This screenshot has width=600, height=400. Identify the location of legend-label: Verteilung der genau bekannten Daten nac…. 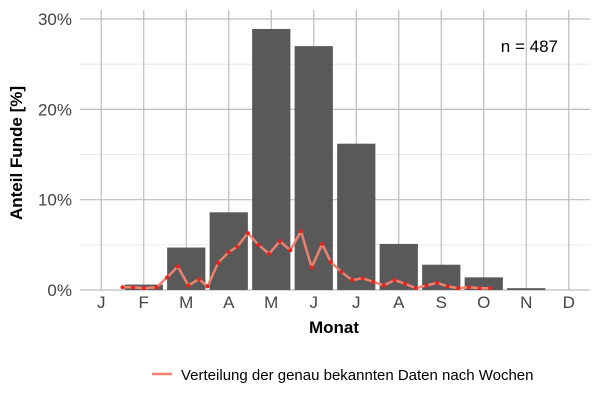
(357, 375).